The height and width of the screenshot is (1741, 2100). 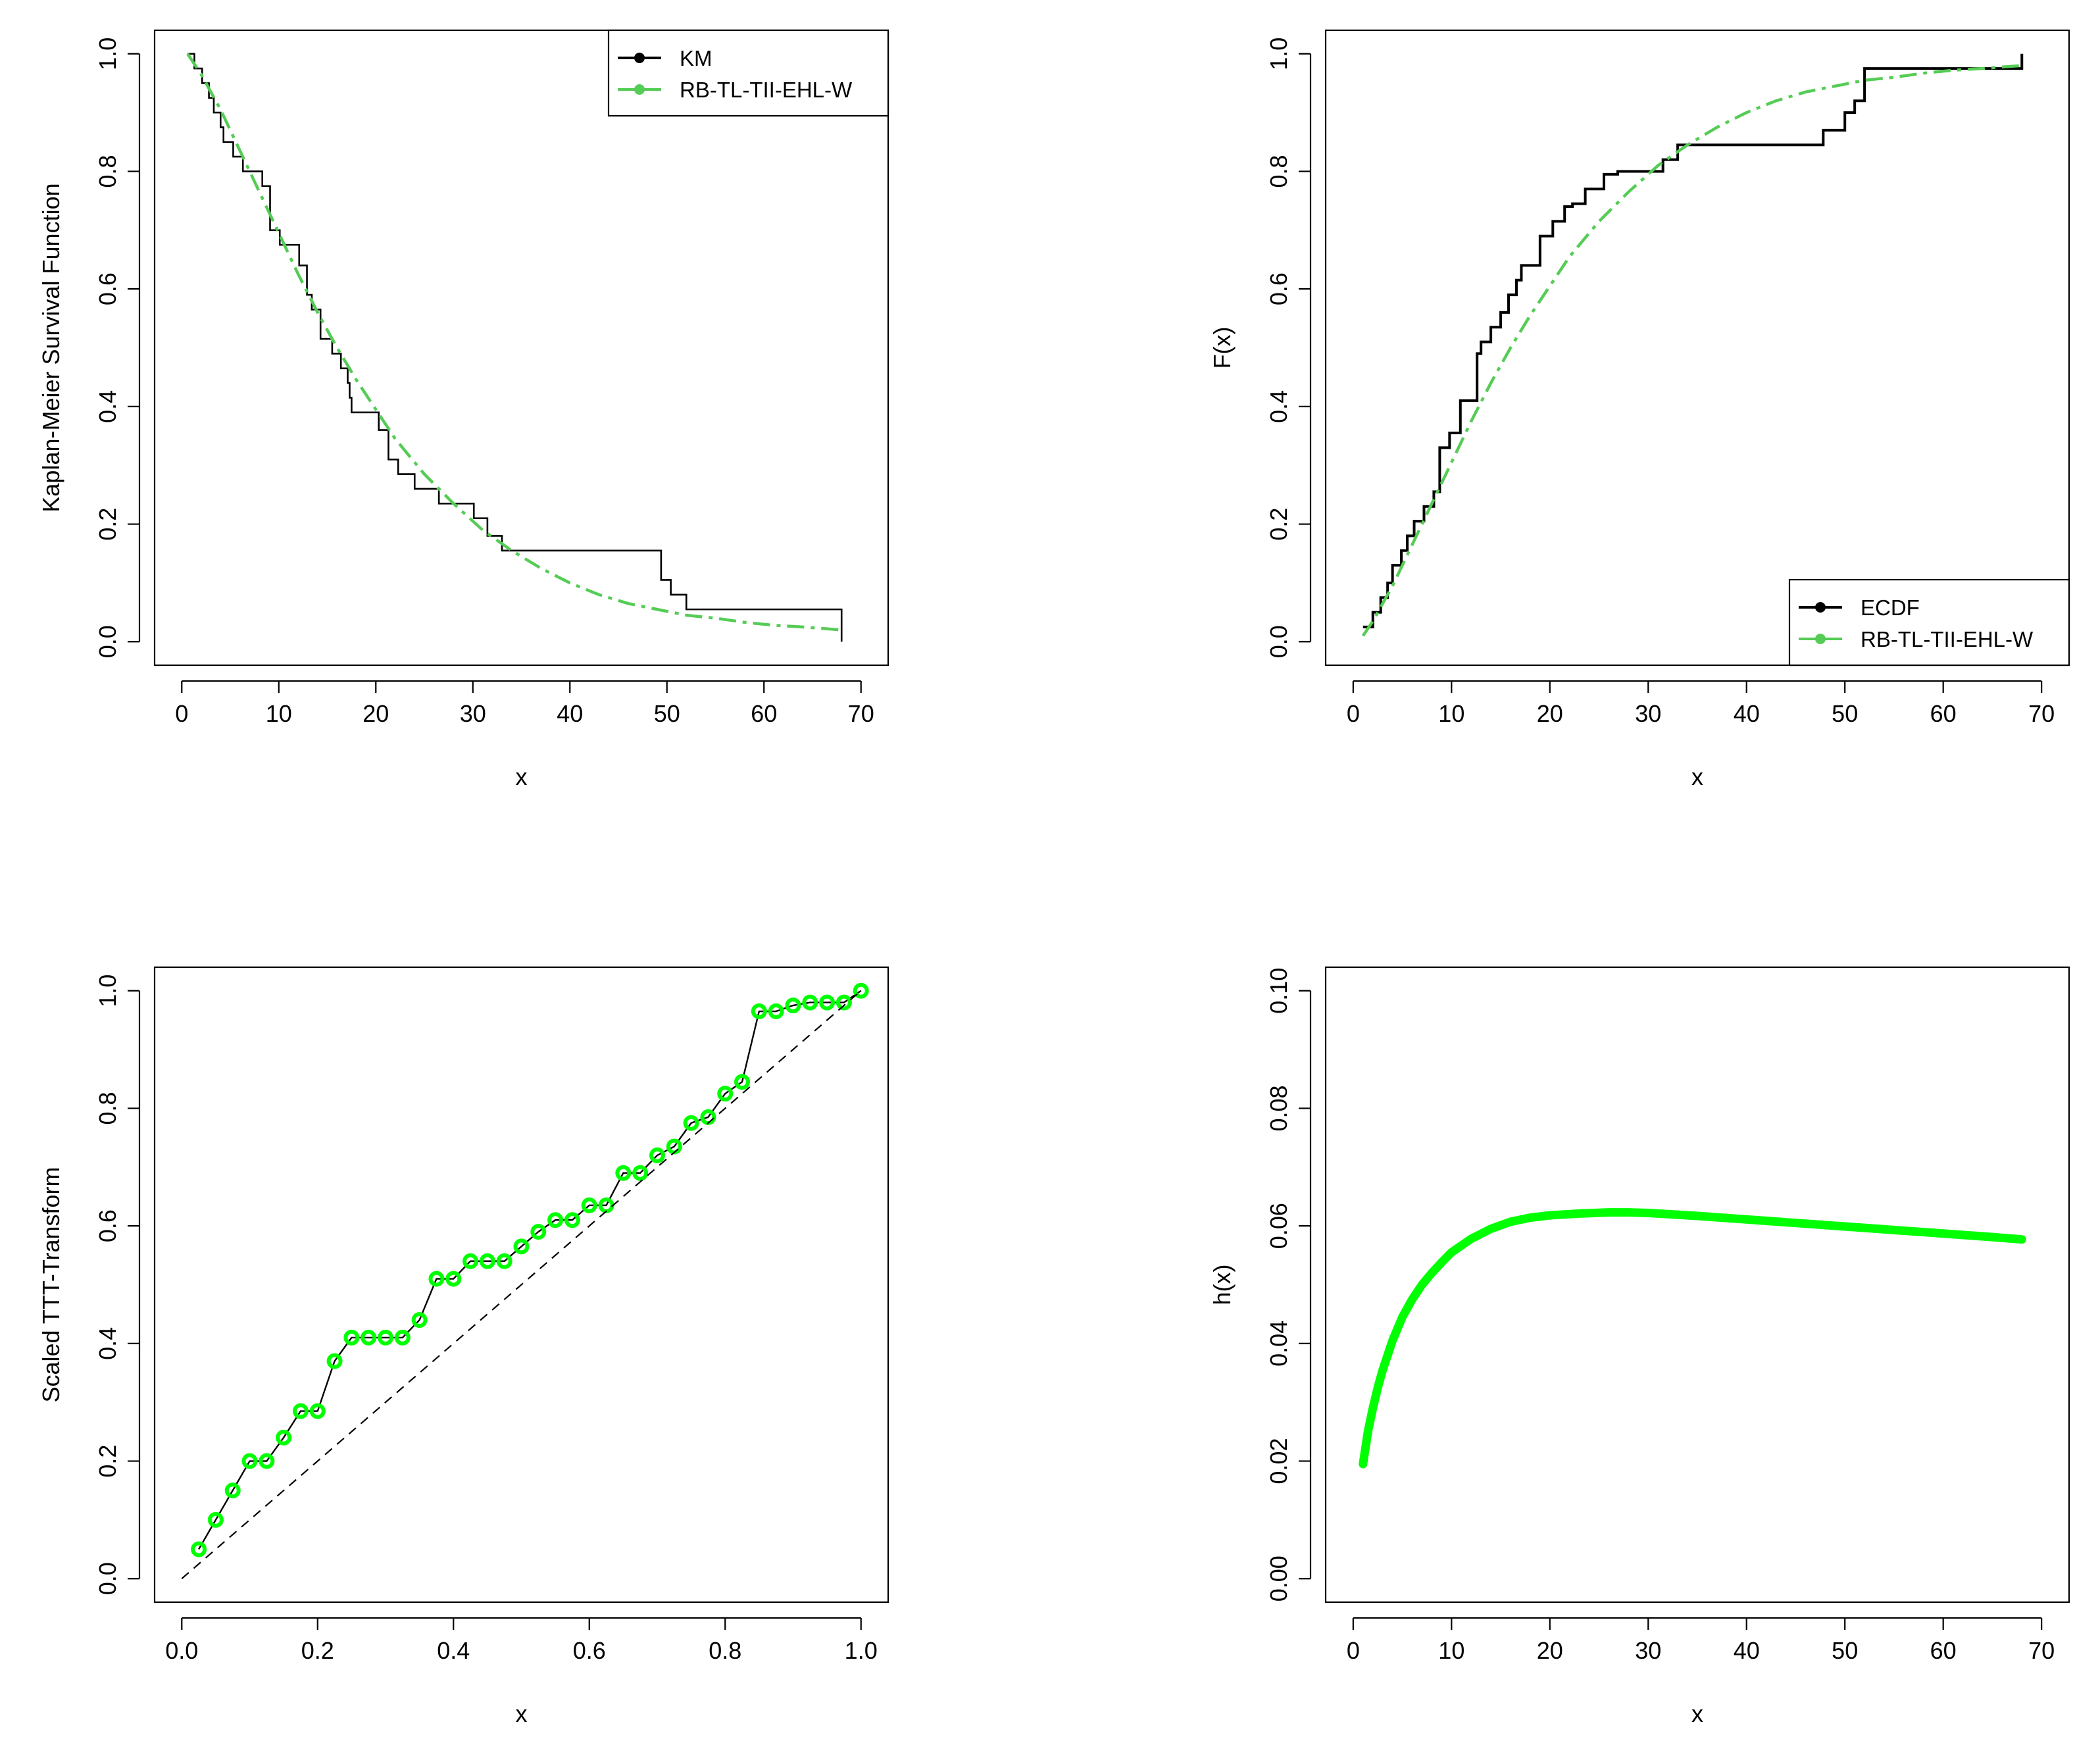 I want to click on hazard-curve, so click(x=1692, y=1338).